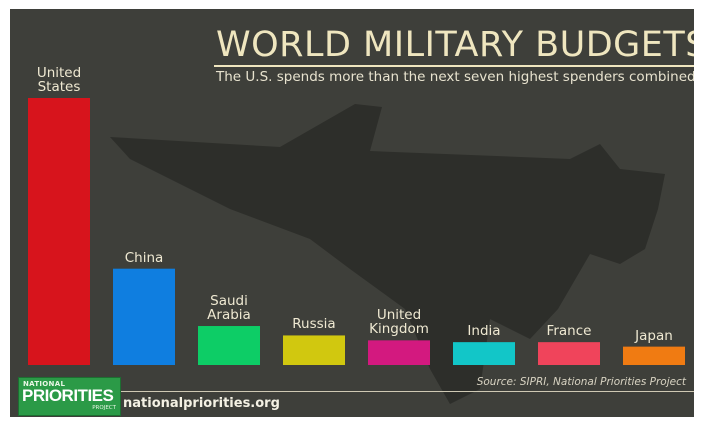  Describe the element at coordinates (59, 231) in the screenshot. I see `bar-united-states` at that location.